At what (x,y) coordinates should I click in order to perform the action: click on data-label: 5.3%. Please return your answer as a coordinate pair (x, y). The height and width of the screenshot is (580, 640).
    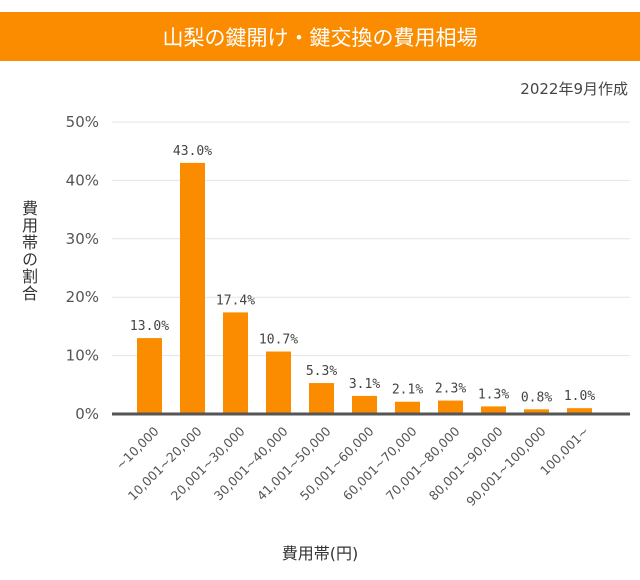
    Looking at the image, I should click on (321, 371).